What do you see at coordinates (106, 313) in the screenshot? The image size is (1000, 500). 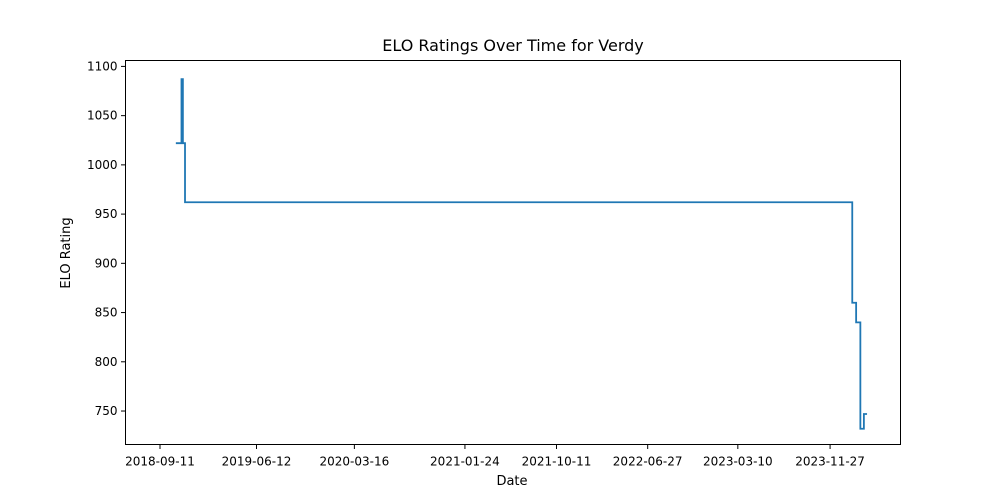 I see `y-tick-label: 850` at bounding box center [106, 313].